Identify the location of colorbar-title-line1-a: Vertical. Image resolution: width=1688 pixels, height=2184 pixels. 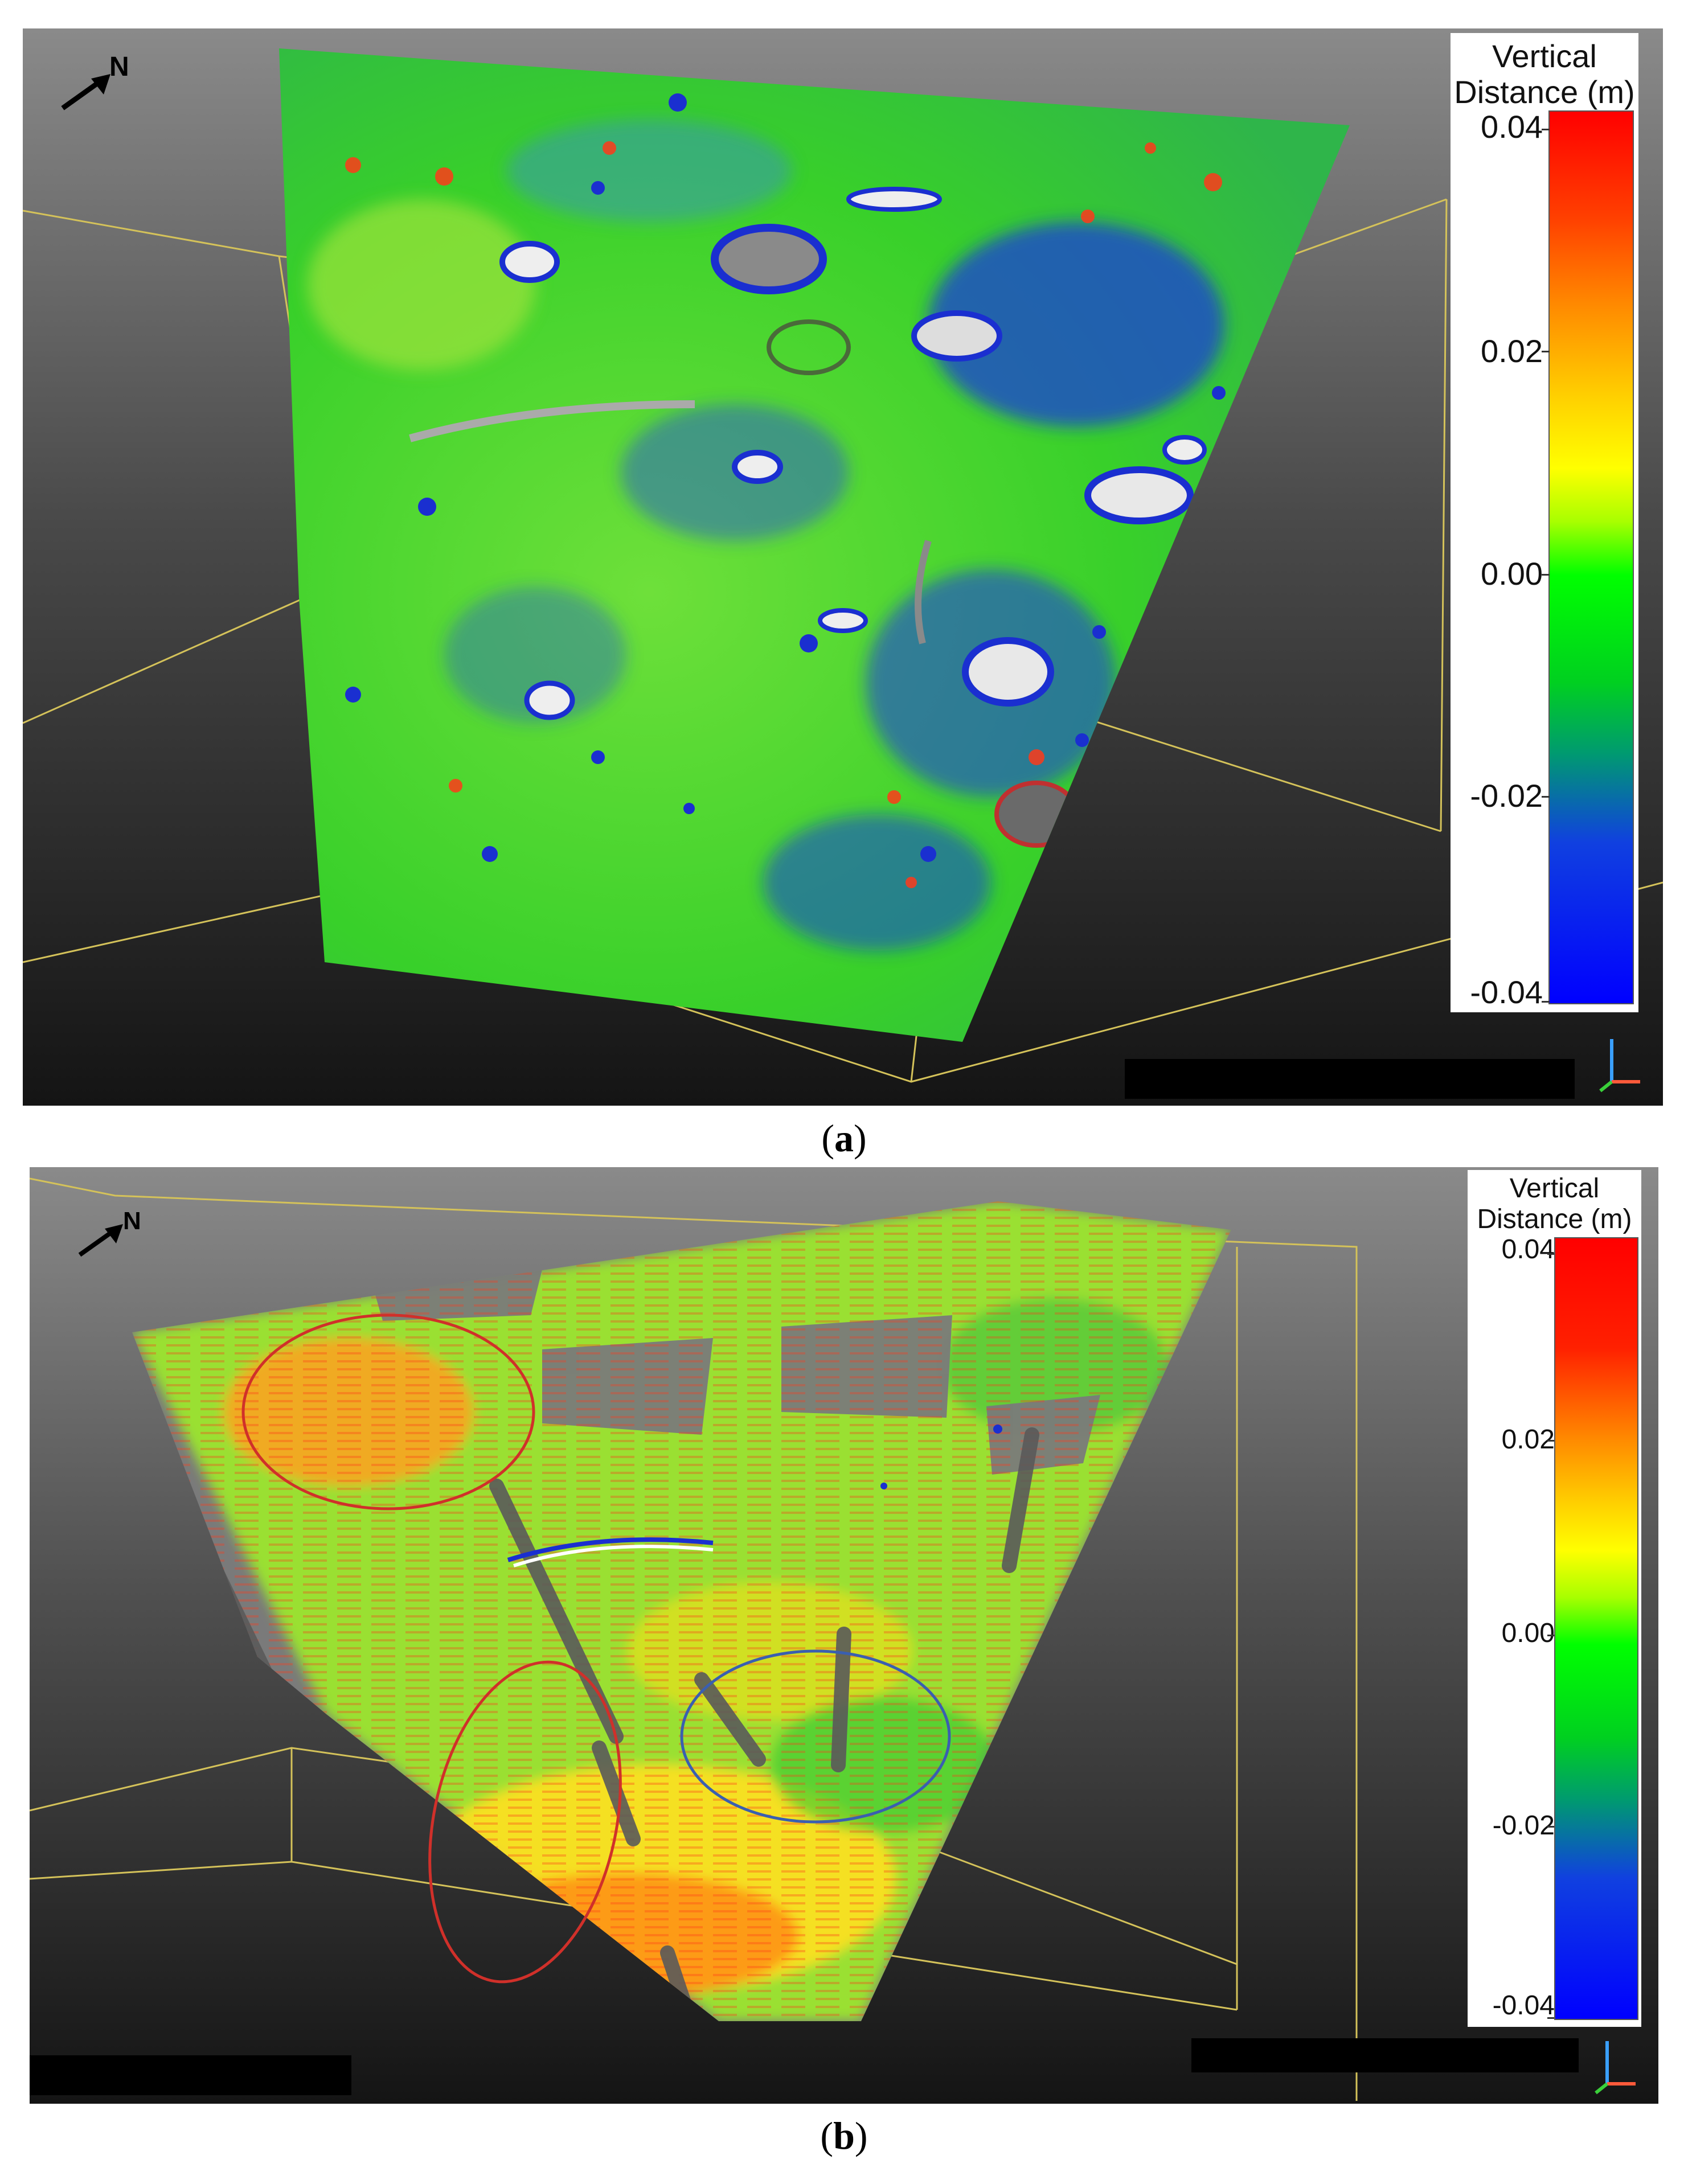
(1545, 56).